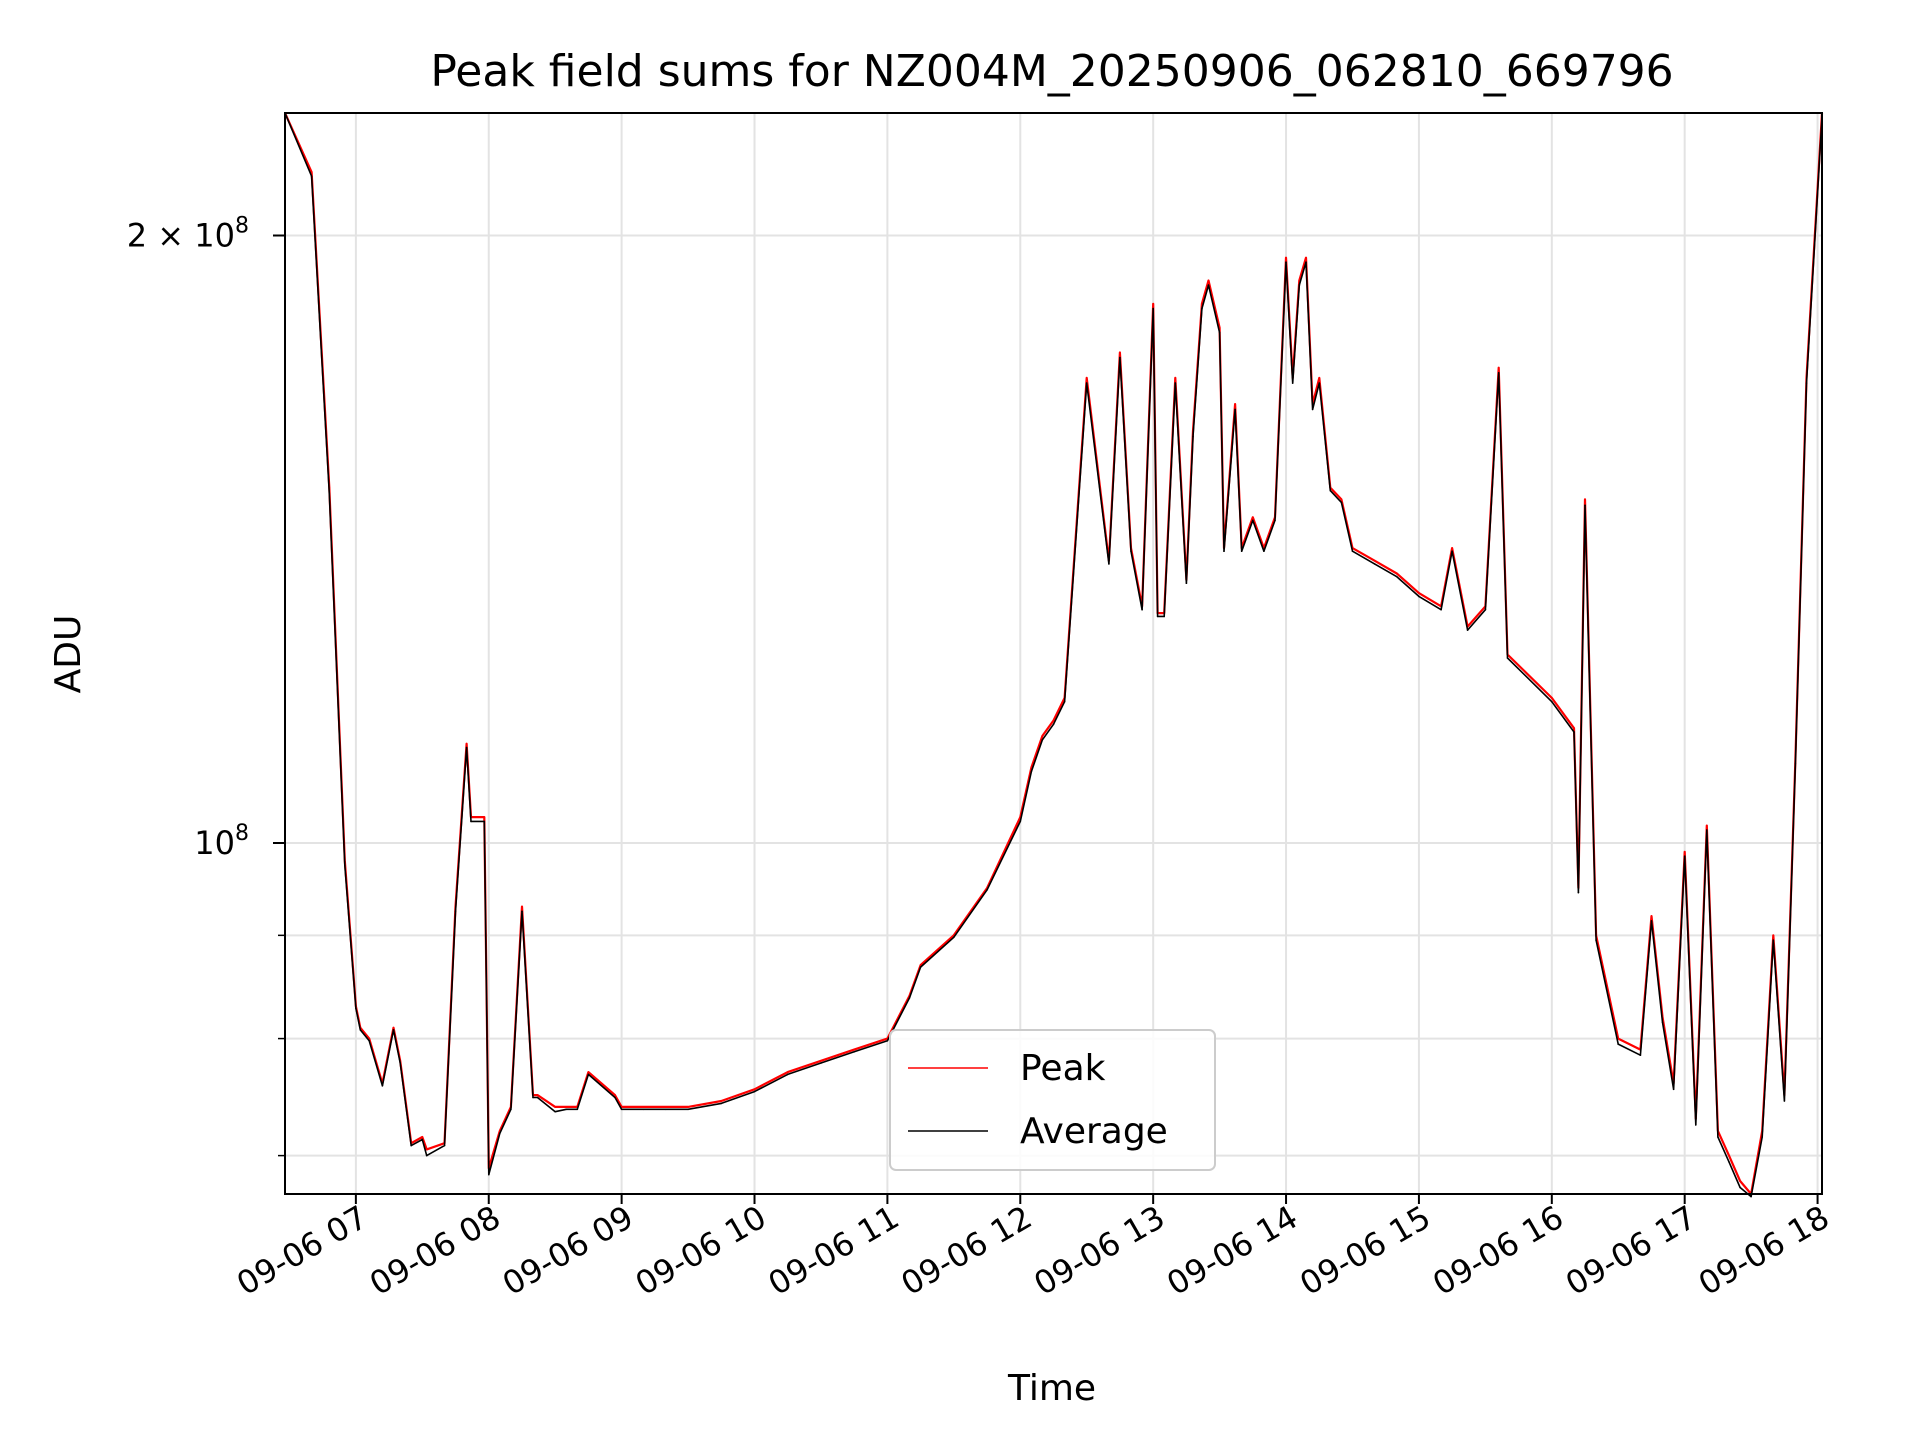  Describe the element at coordinates (181, 235) in the screenshot. I see `y-tick-base: 2 × 10` at that location.